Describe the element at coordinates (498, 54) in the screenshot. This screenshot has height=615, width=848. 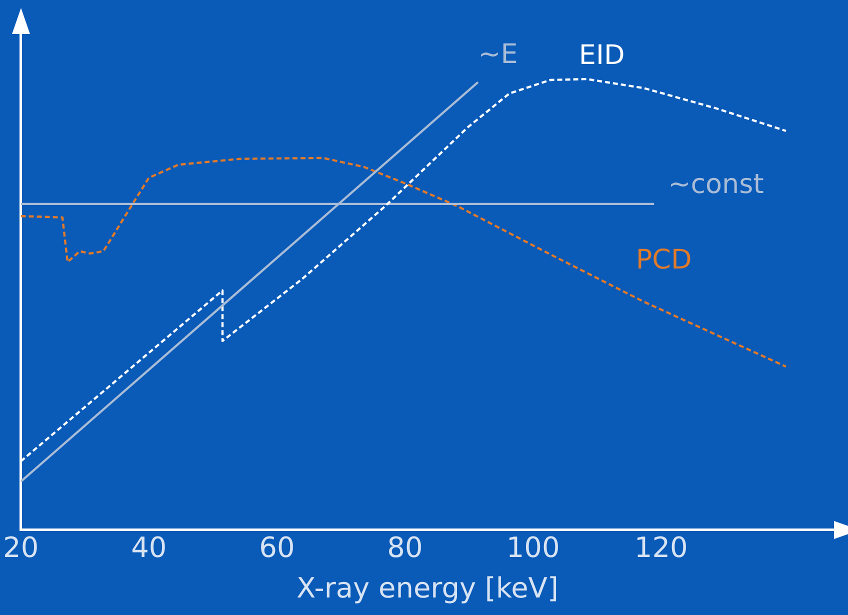
I see `series-label: ~E` at that location.